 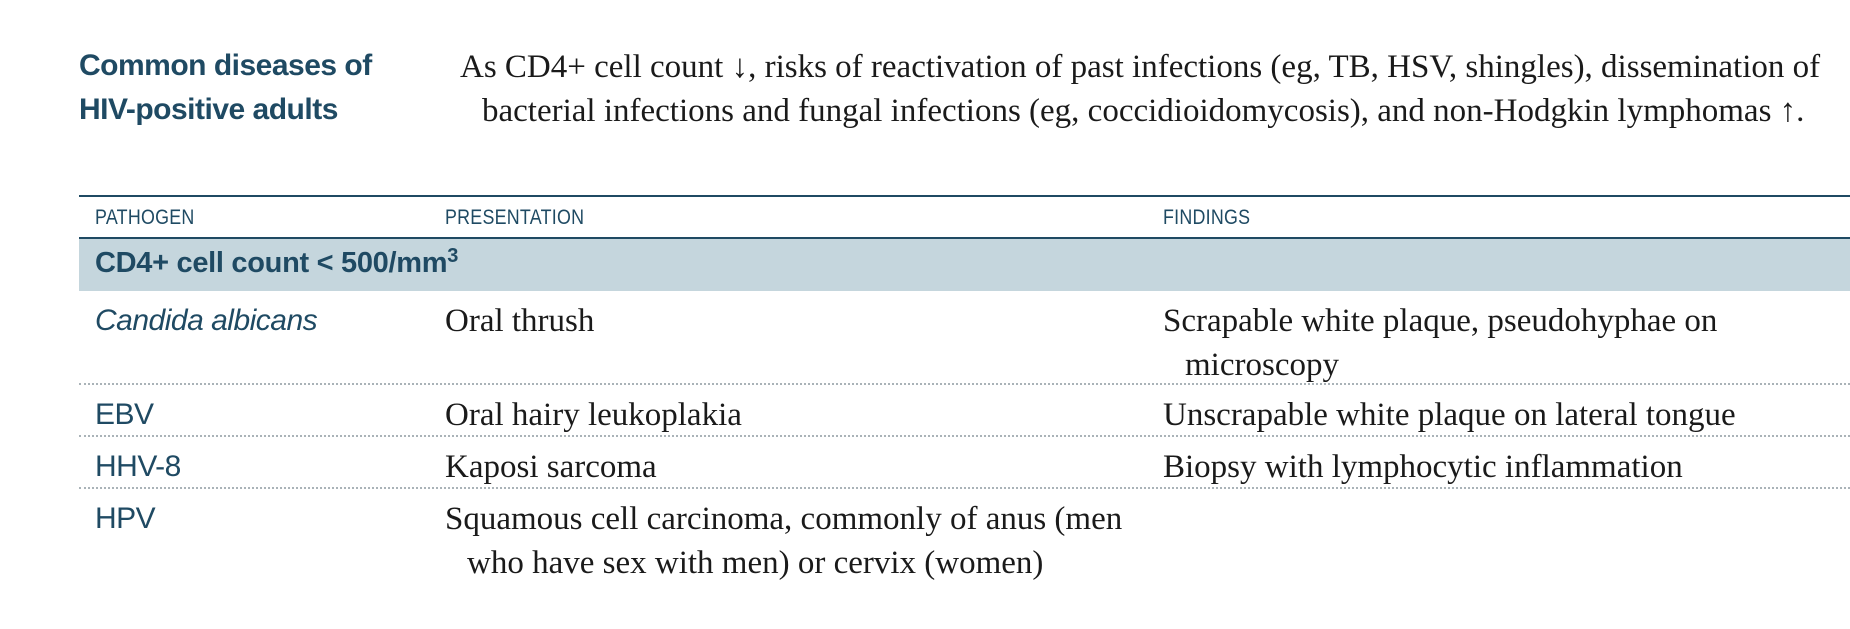 I want to click on pathogen-cell: HHV-8, so click(x=138, y=466).